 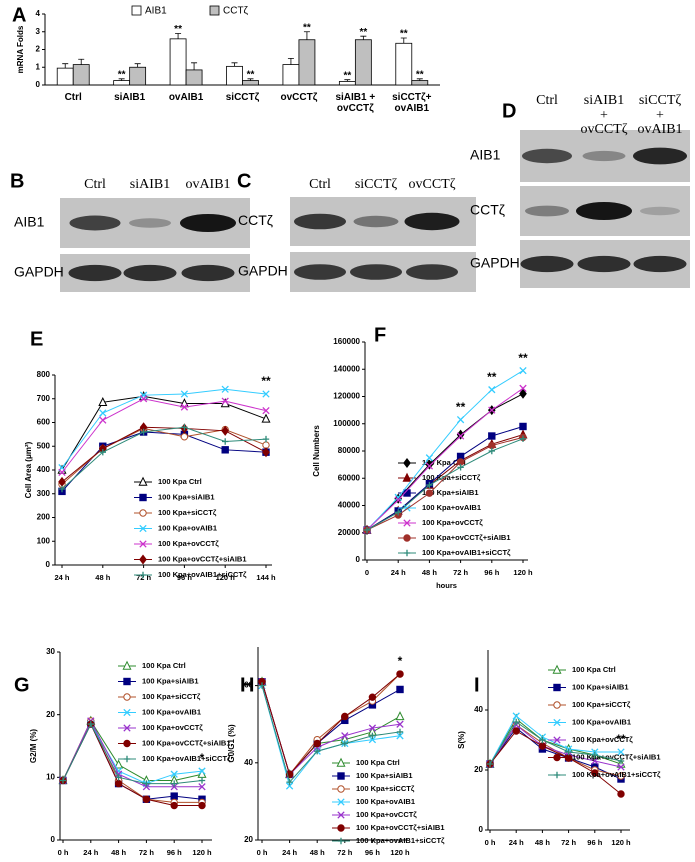 What do you see at coordinates (349, 477) in the screenshot?
I see `y-tick-label: 60000` at bounding box center [349, 477].